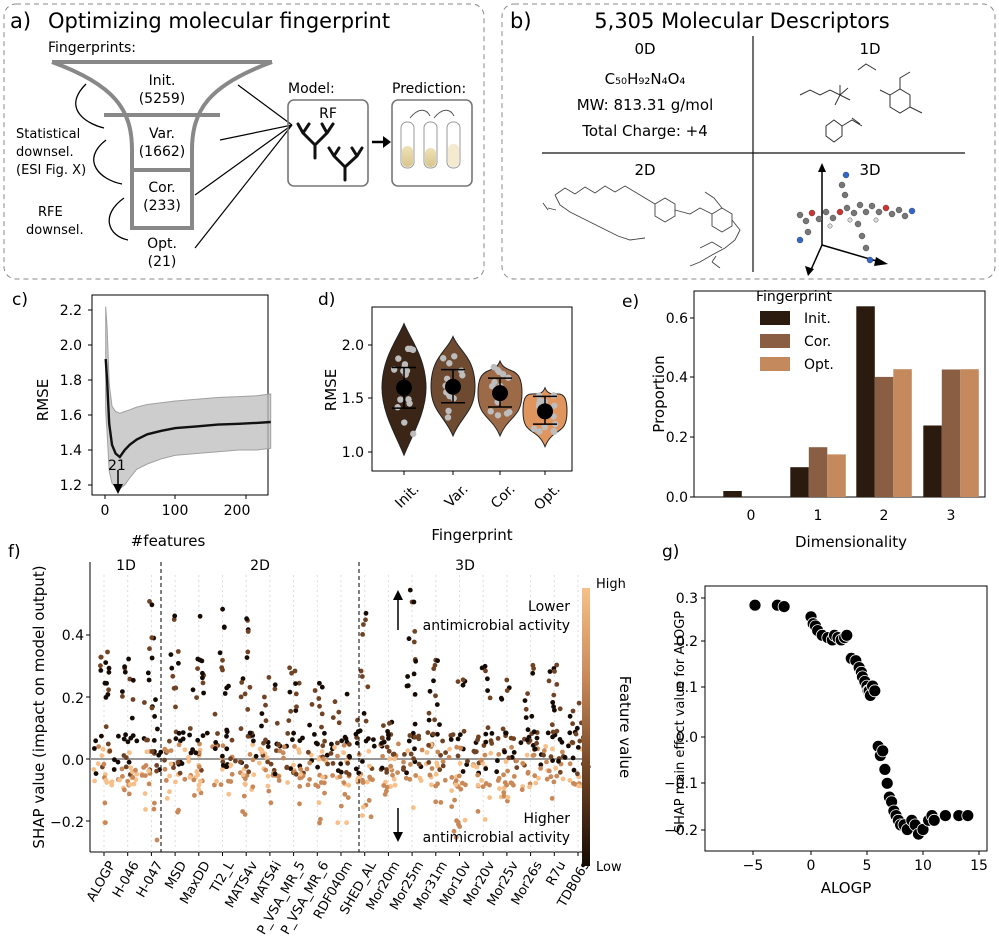 The height and width of the screenshot is (947, 999). Describe the element at coordinates (670, 552) in the screenshot. I see `panel-g-letter: g)` at that location.